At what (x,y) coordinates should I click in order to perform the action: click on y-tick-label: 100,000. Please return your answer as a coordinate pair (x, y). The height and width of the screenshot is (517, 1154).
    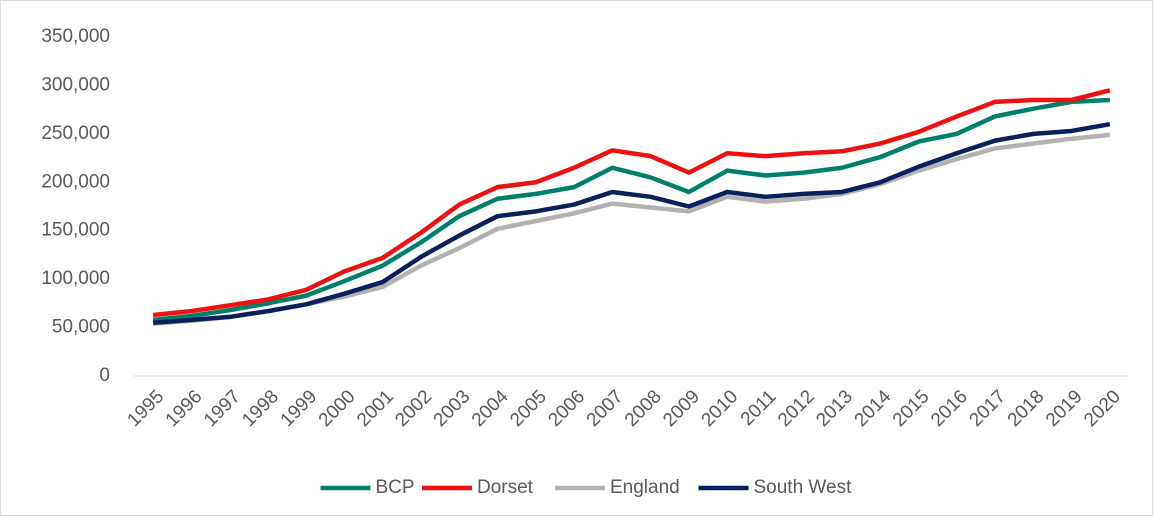
    Looking at the image, I should click on (75, 278).